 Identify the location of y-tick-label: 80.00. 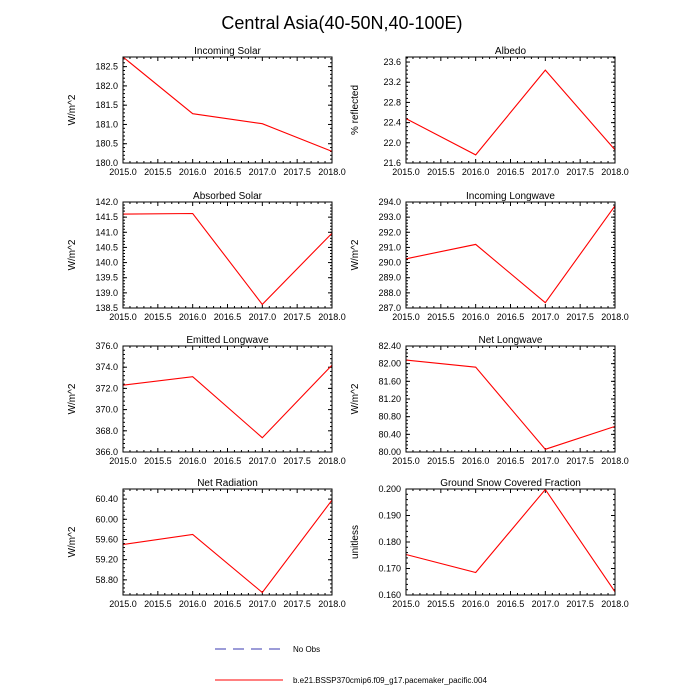
(389, 452).